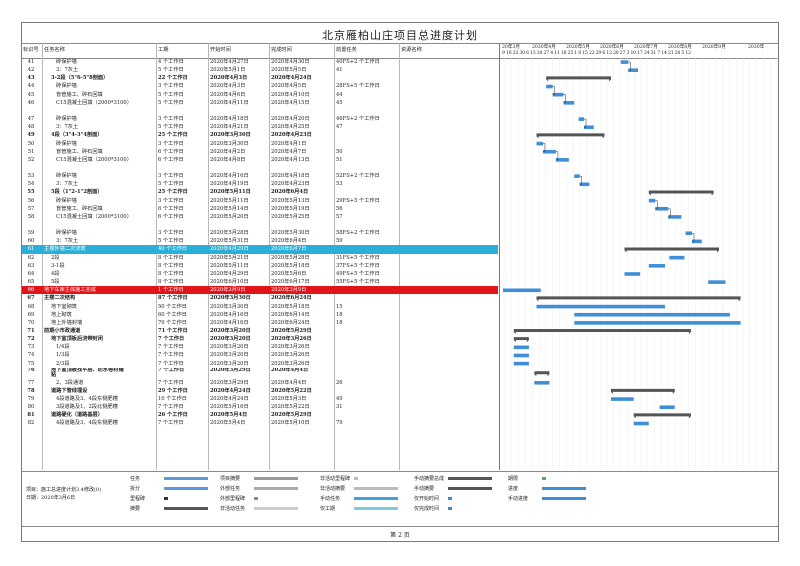  I want to click on table-row: 50 砖保护墙 3 个工作日 2020年3月30日 2020年4月1日, so click(260, 144).